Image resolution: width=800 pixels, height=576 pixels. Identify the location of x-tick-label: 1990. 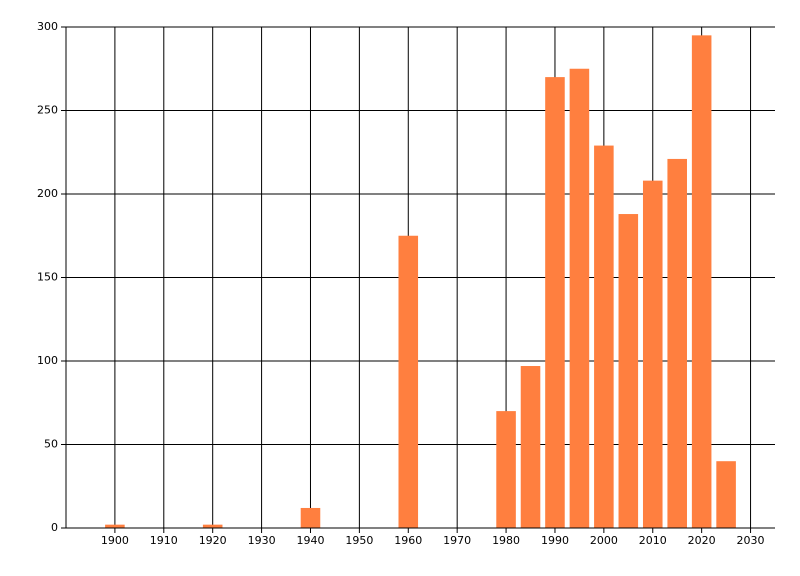
(555, 540).